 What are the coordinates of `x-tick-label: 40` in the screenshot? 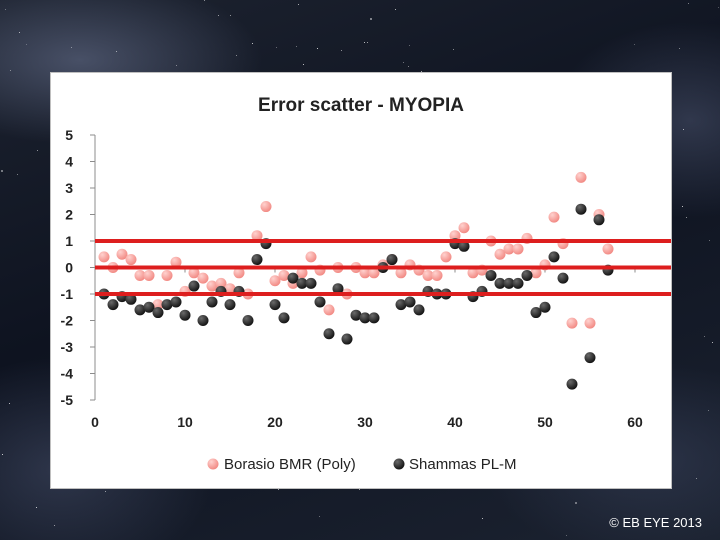 It's located at (455, 422).